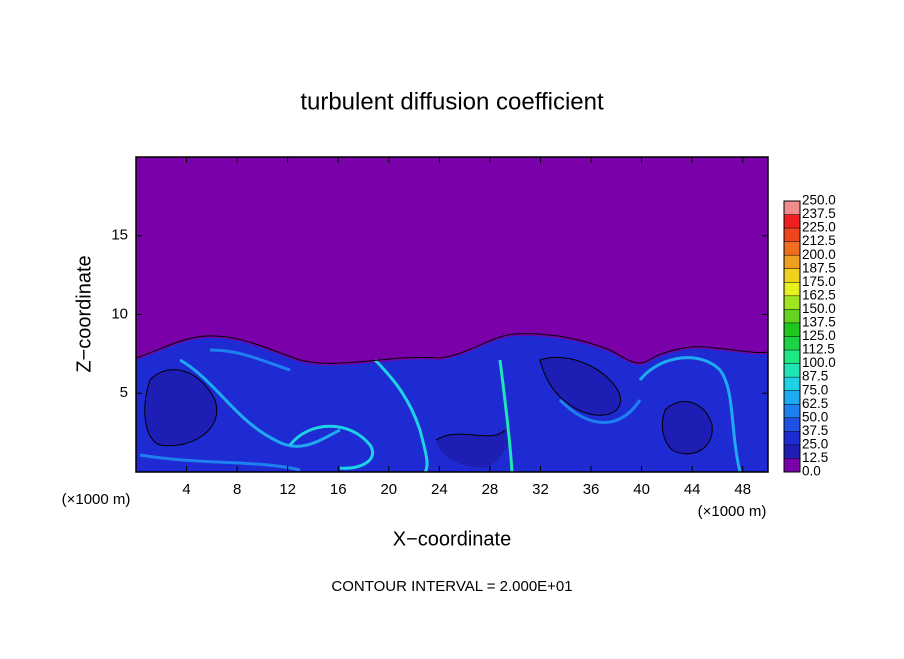  I want to click on x-tick-label: 12, so click(287, 489).